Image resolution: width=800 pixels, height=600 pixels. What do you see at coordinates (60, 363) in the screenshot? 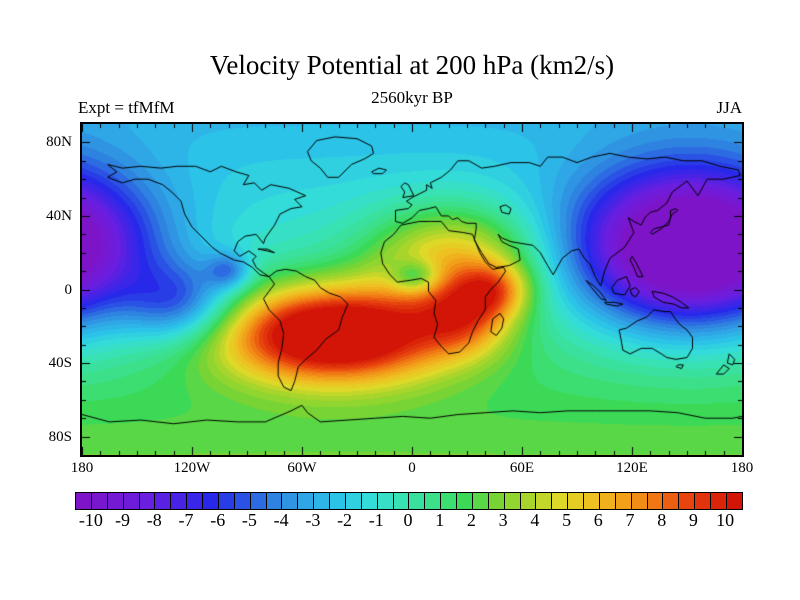
I see `y-axis-label: 40S` at bounding box center [60, 363].